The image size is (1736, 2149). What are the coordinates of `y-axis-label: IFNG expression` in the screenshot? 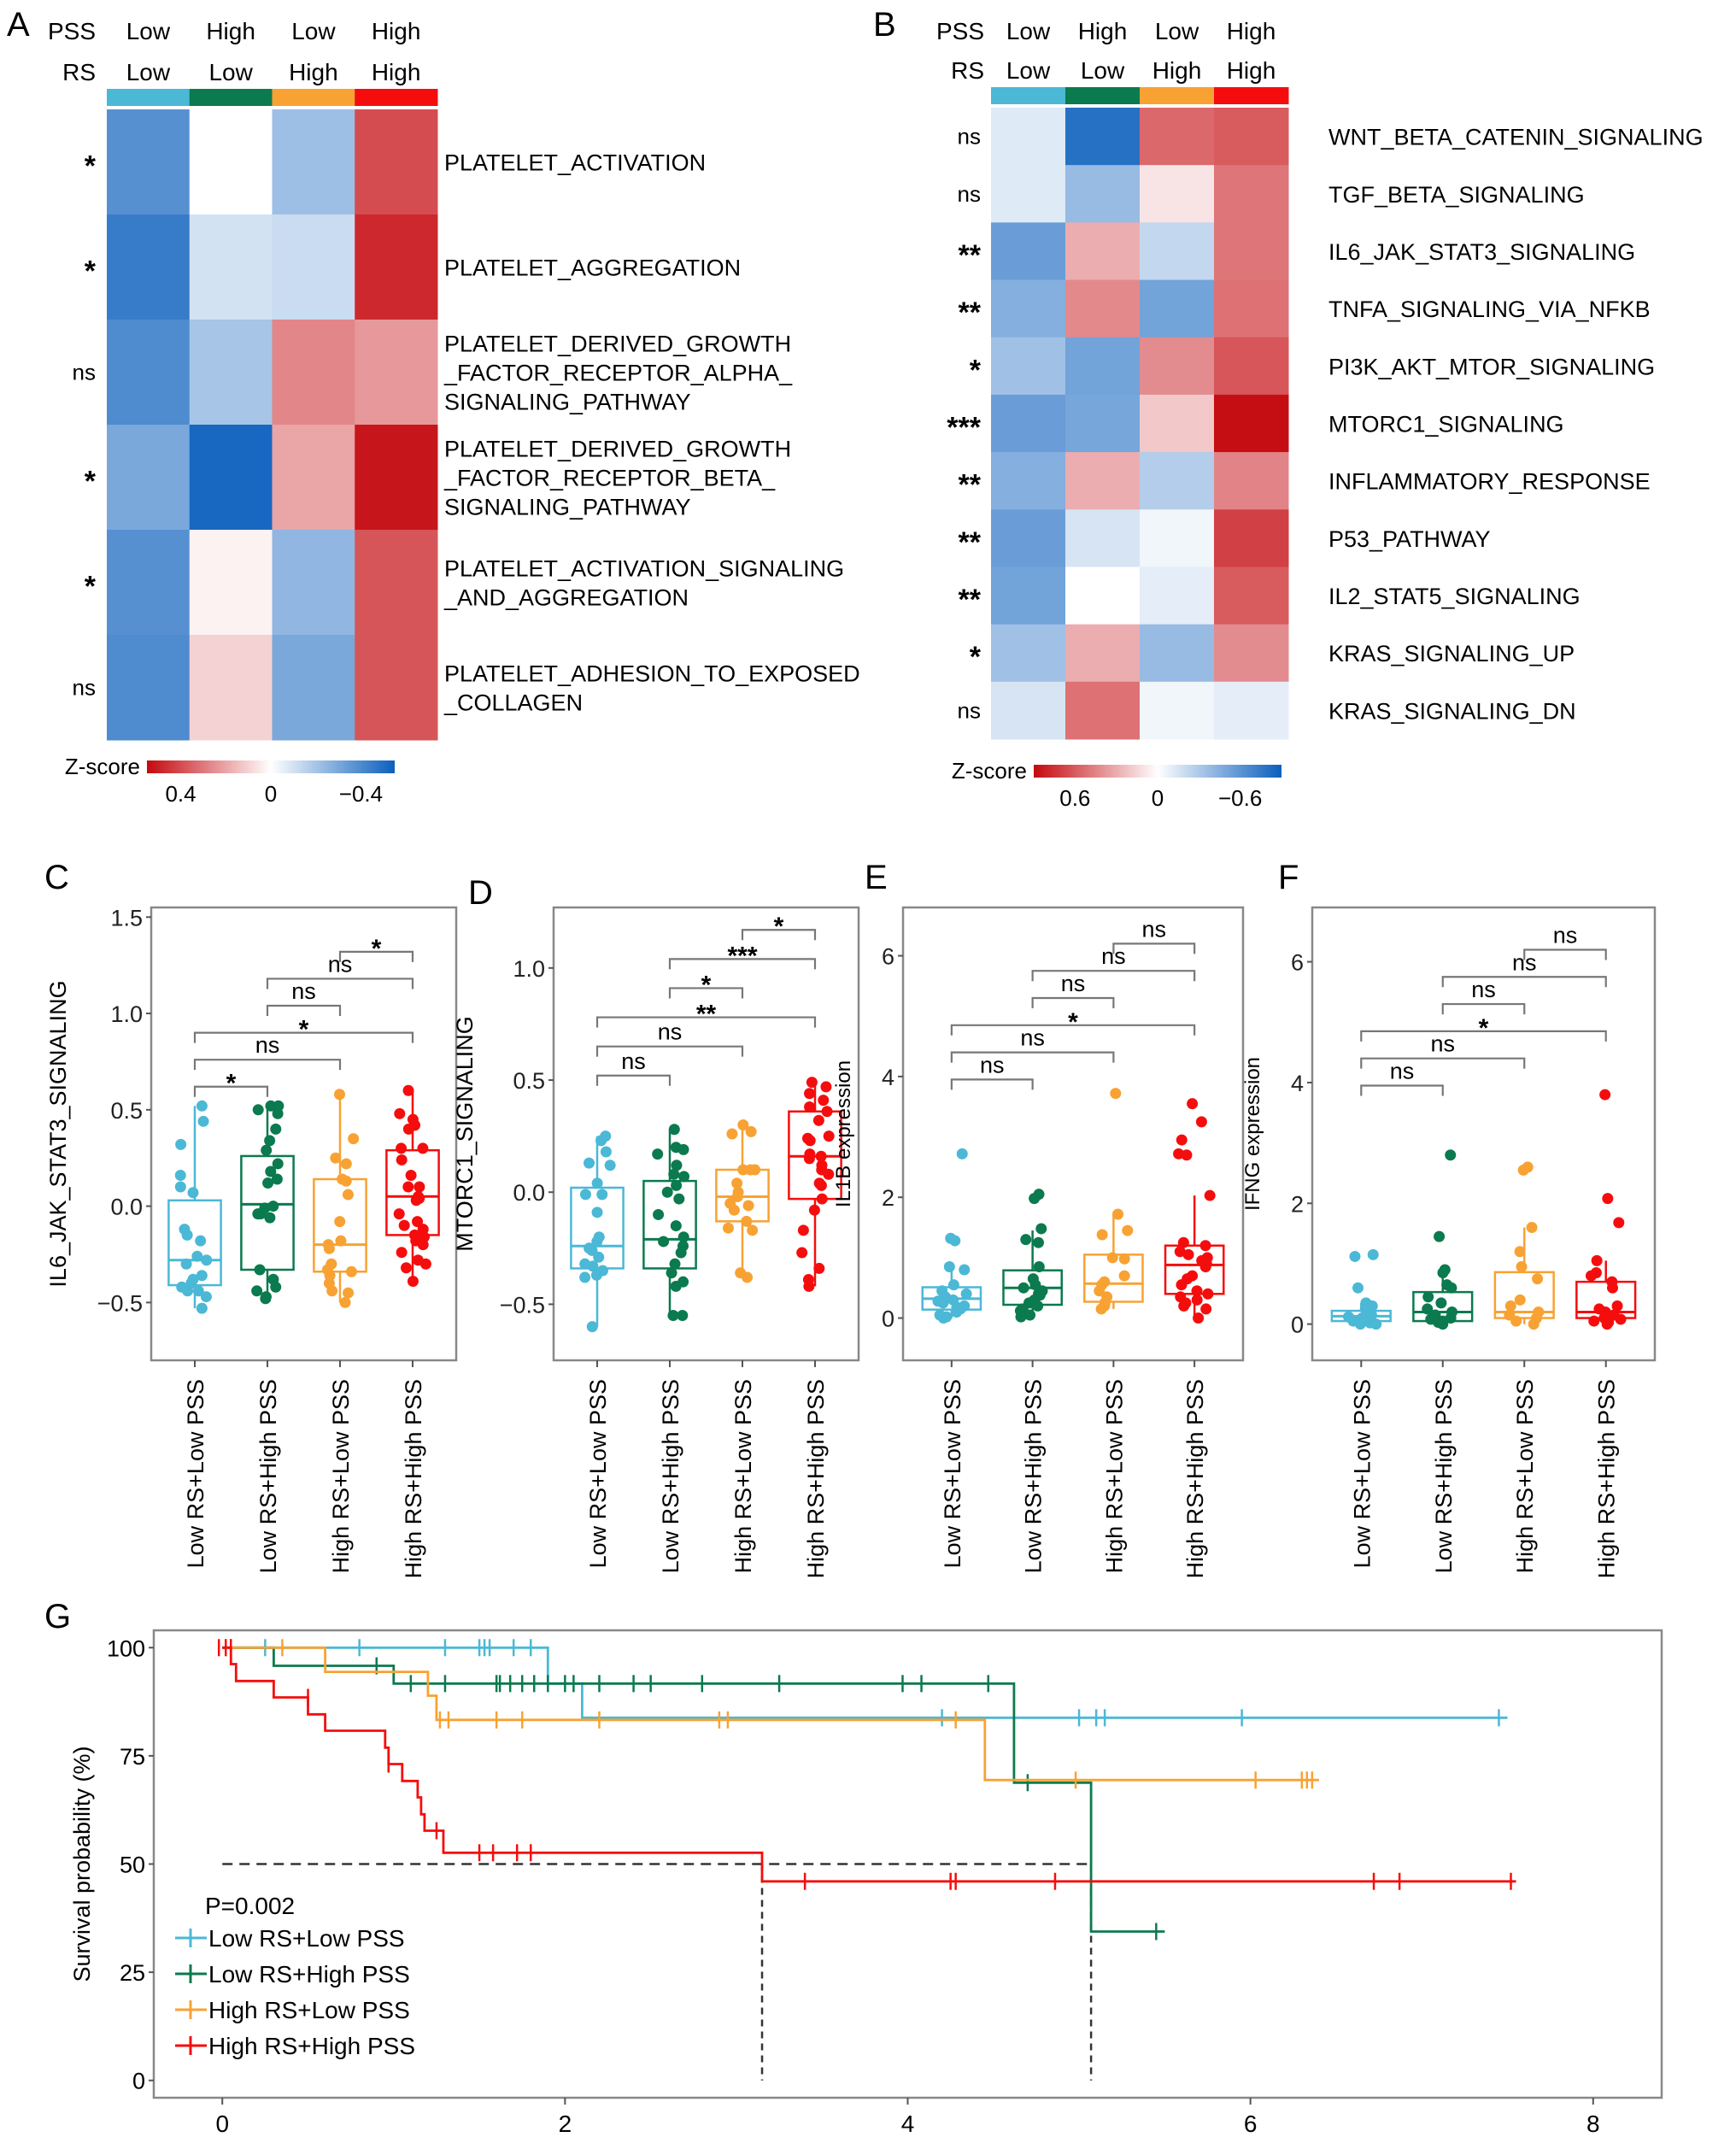 It's located at (1253, 1134).